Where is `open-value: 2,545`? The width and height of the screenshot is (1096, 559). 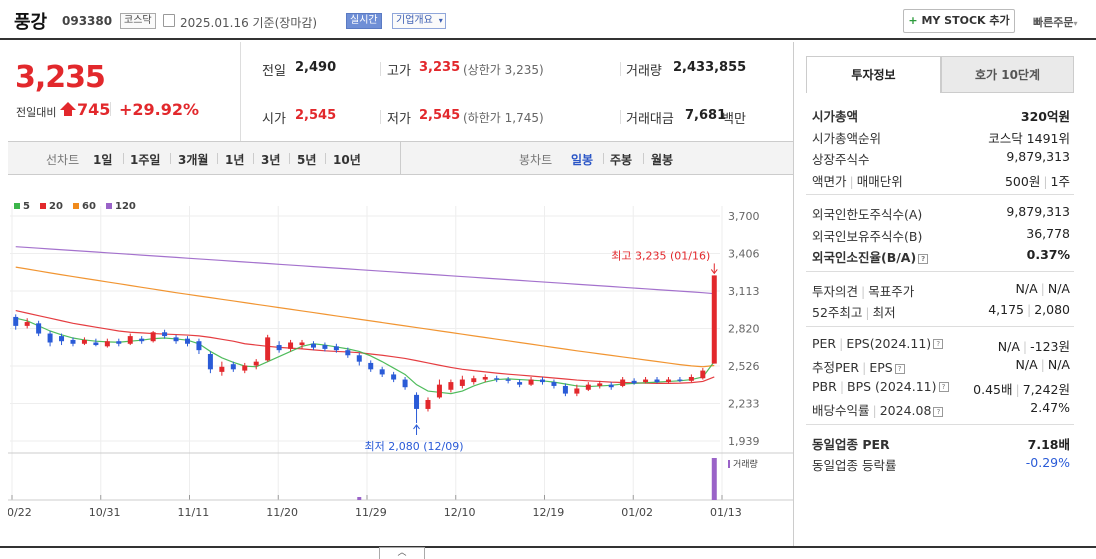 open-value: 2,545 is located at coordinates (316, 115).